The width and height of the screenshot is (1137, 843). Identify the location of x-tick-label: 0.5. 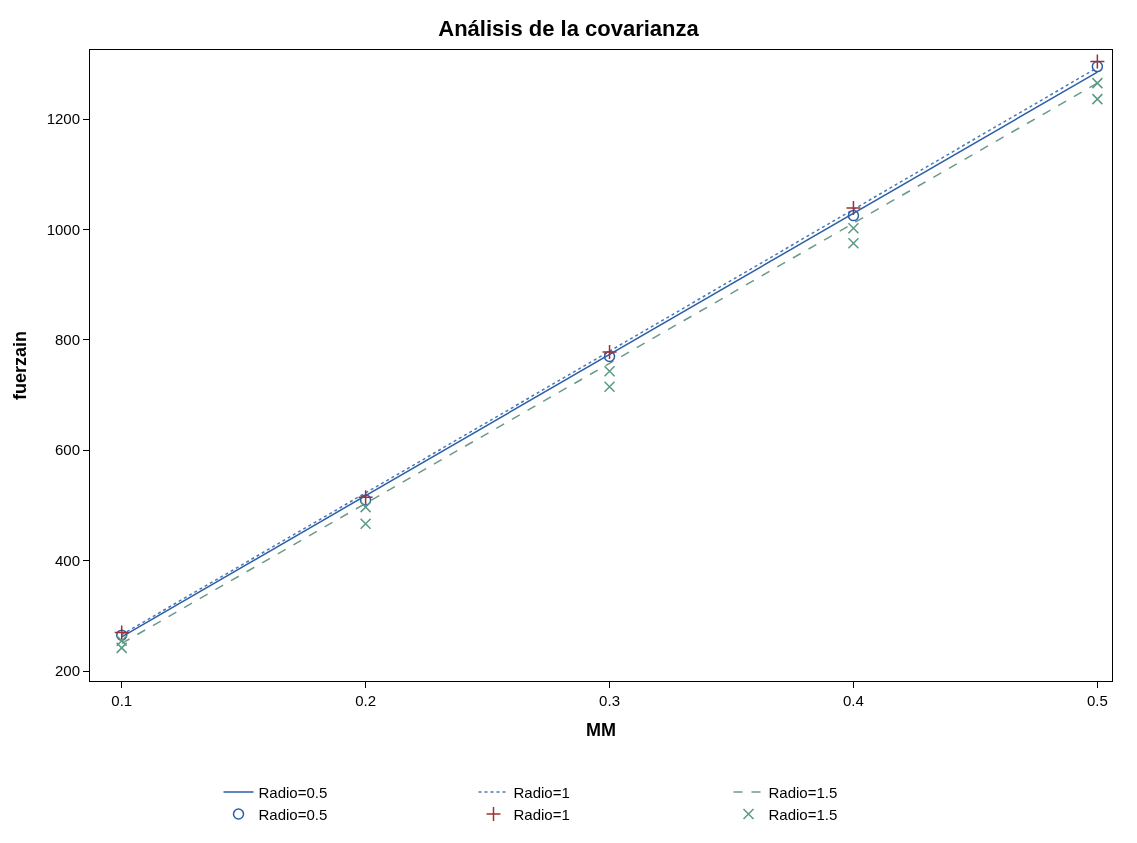
(1097, 700).